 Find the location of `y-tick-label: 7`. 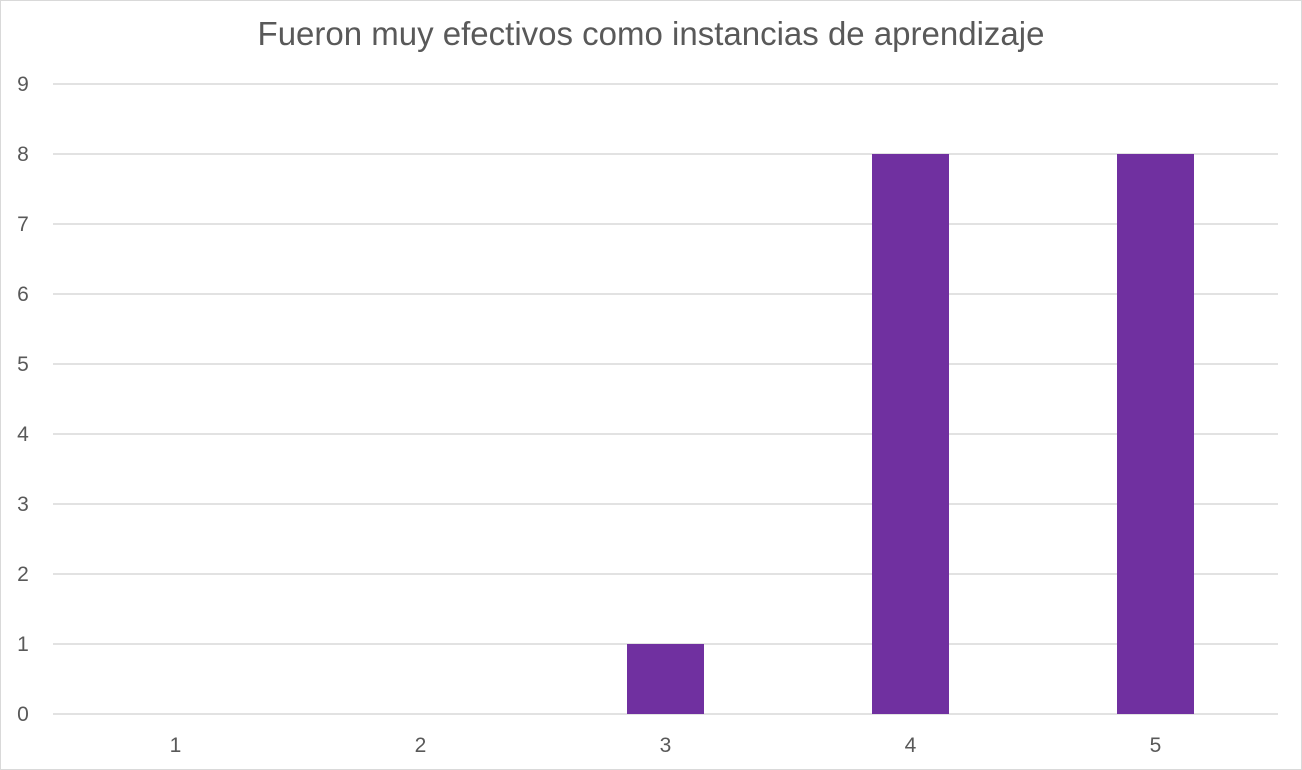

y-tick-label: 7 is located at coordinates (23, 224).